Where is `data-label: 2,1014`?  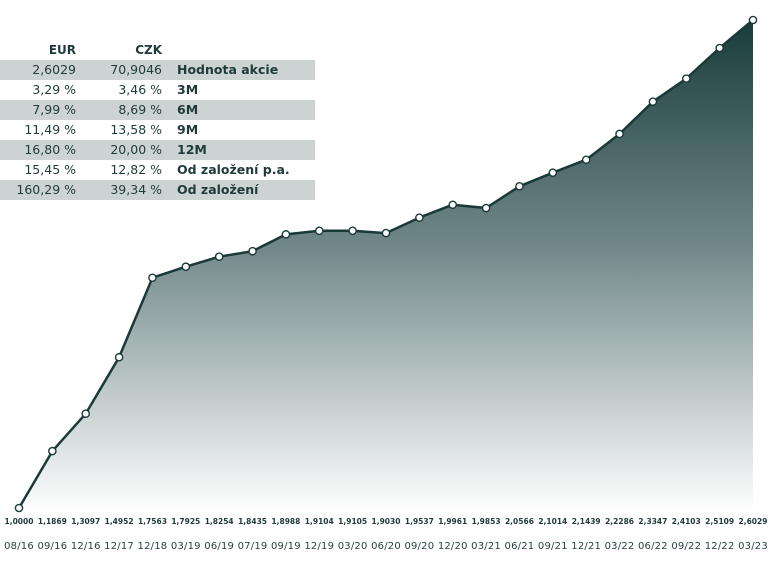 data-label: 2,1014 is located at coordinates (552, 521).